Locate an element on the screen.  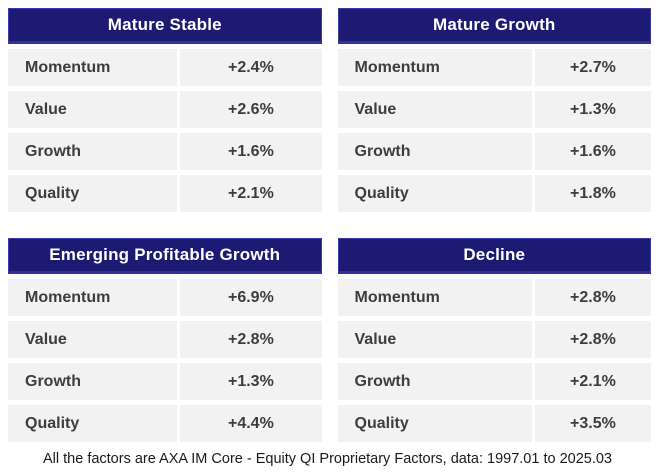
table-row: Growth +2.1% is located at coordinates (494, 381).